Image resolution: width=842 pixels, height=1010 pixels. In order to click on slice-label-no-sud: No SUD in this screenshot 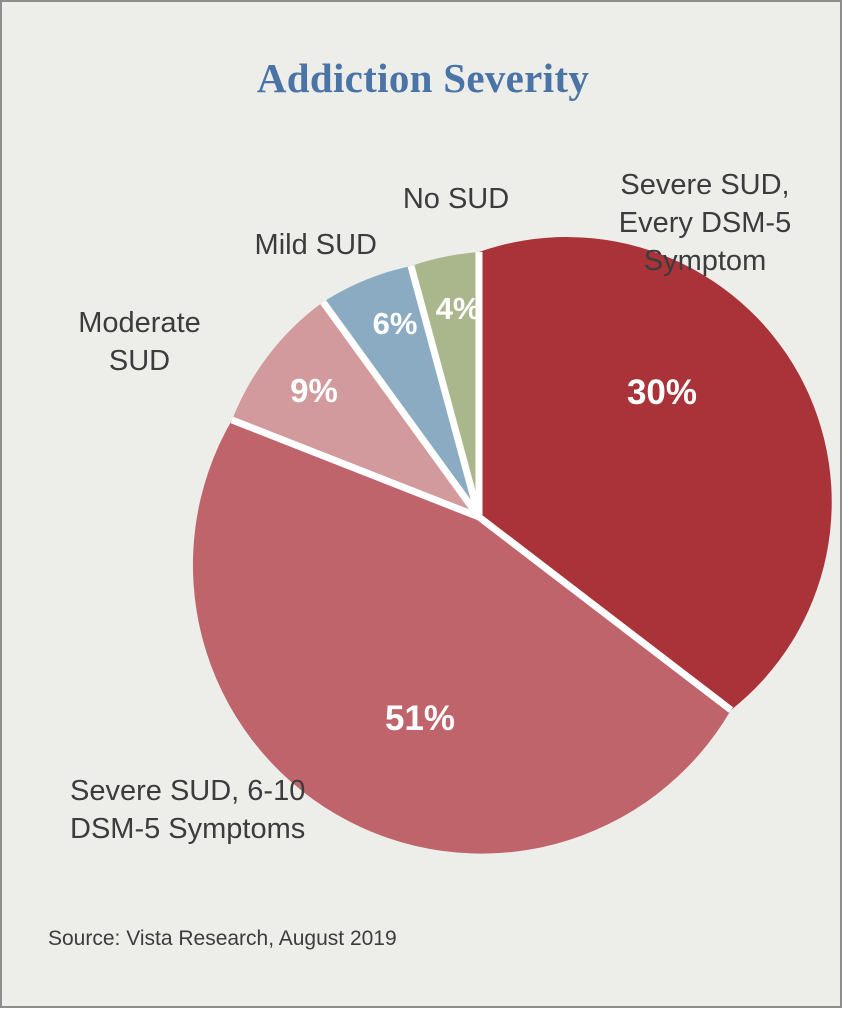, I will do `click(456, 199)`.